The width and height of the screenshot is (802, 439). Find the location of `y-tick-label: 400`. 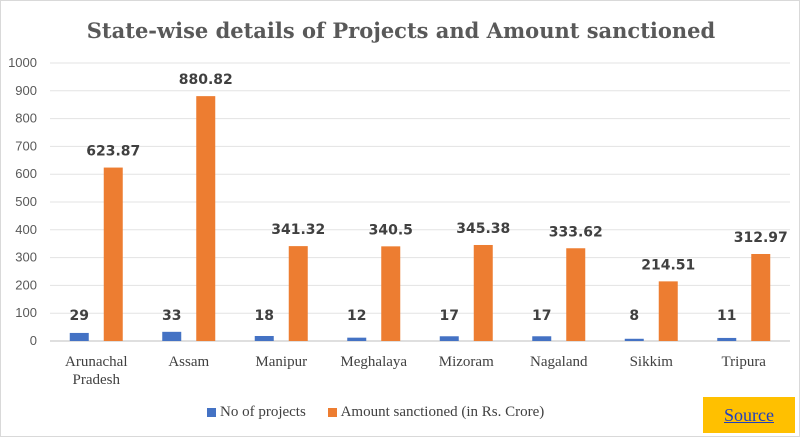

y-tick-label: 400 is located at coordinates (26, 229).